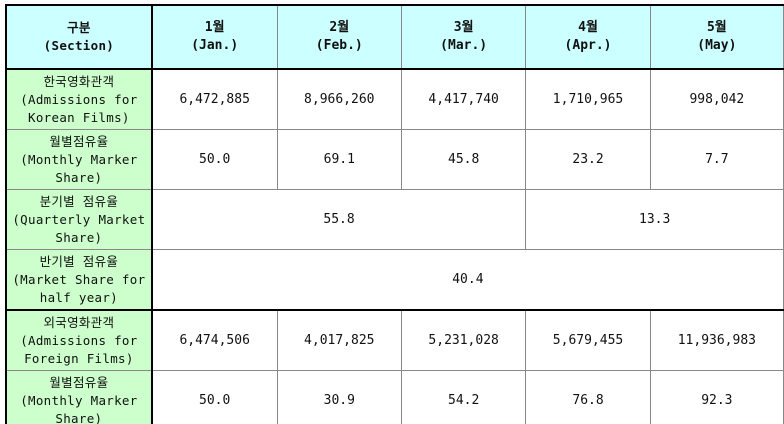 The width and height of the screenshot is (784, 424). What do you see at coordinates (588, 27) in the screenshot?
I see `cell-line: 4월` at bounding box center [588, 27].